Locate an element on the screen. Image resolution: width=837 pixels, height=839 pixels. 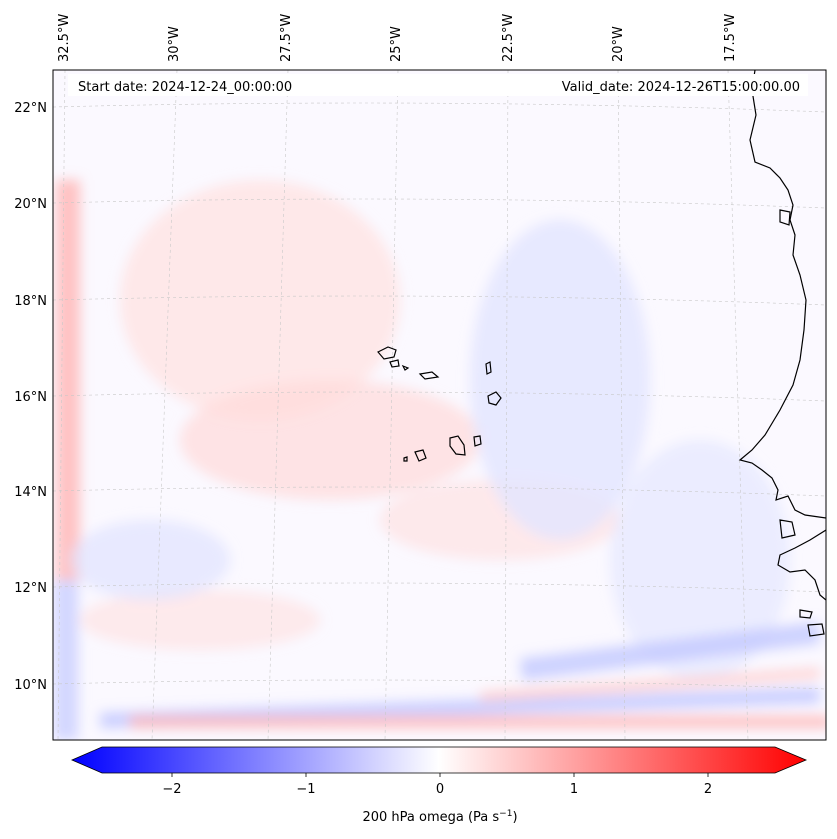
lat-label: 22°N is located at coordinates (30, 108).